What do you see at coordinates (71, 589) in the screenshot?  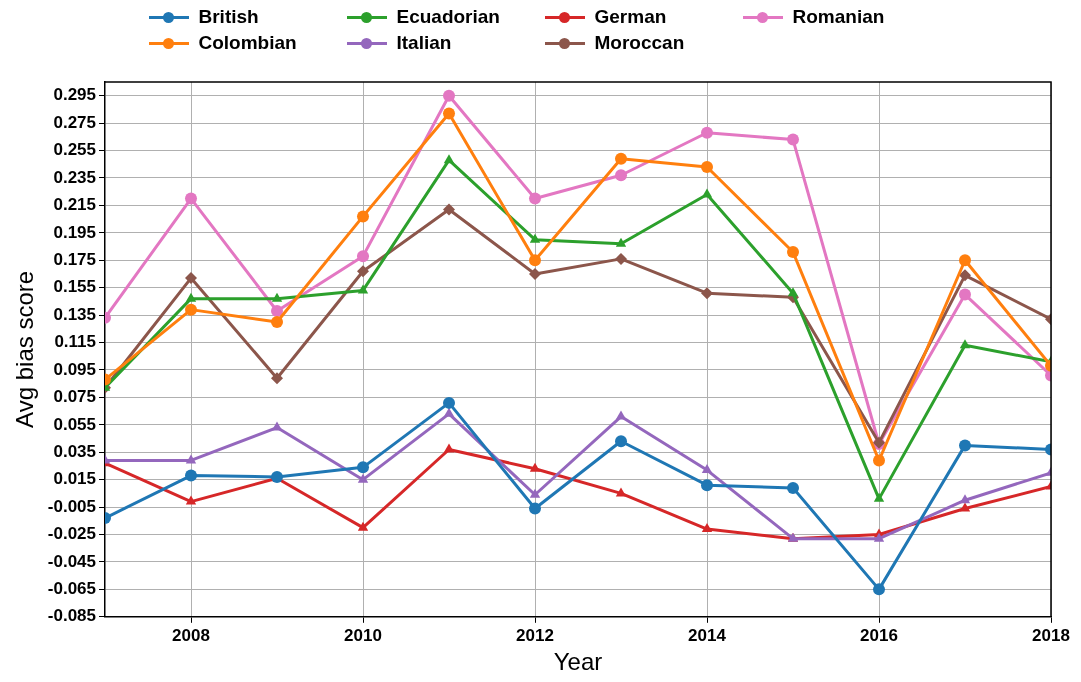 I see `y-tick-label: -0.065` at bounding box center [71, 589].